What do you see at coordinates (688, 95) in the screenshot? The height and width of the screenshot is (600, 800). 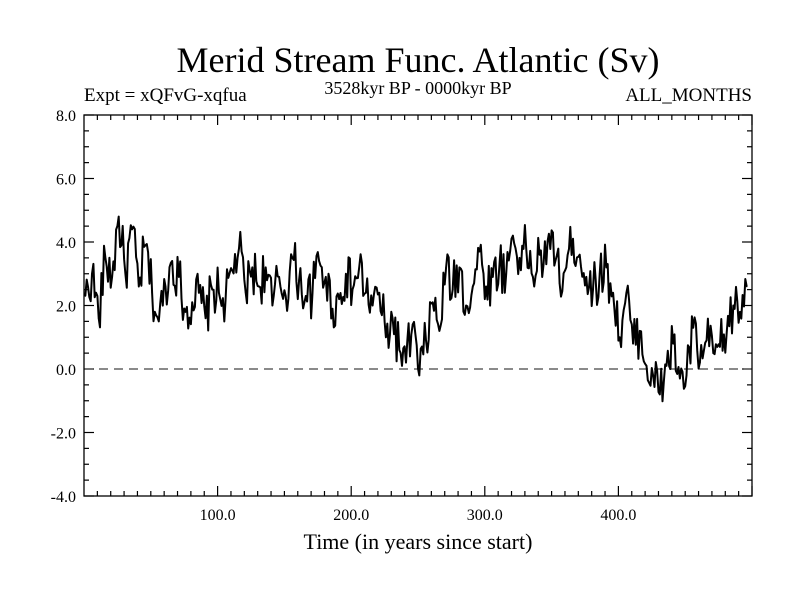 I see `chart-subtitle-right: ALL_MONTHS` at bounding box center [688, 95].